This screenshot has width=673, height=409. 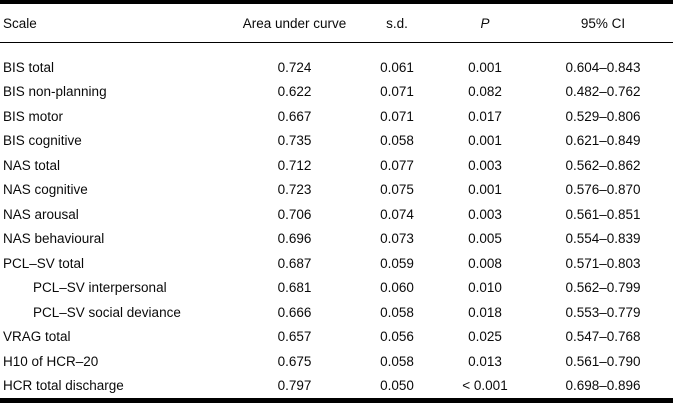 What do you see at coordinates (336, 165) in the screenshot?
I see `table-row: NAS total 0.712 0.077 0.003 0.562–0.862` at bounding box center [336, 165].